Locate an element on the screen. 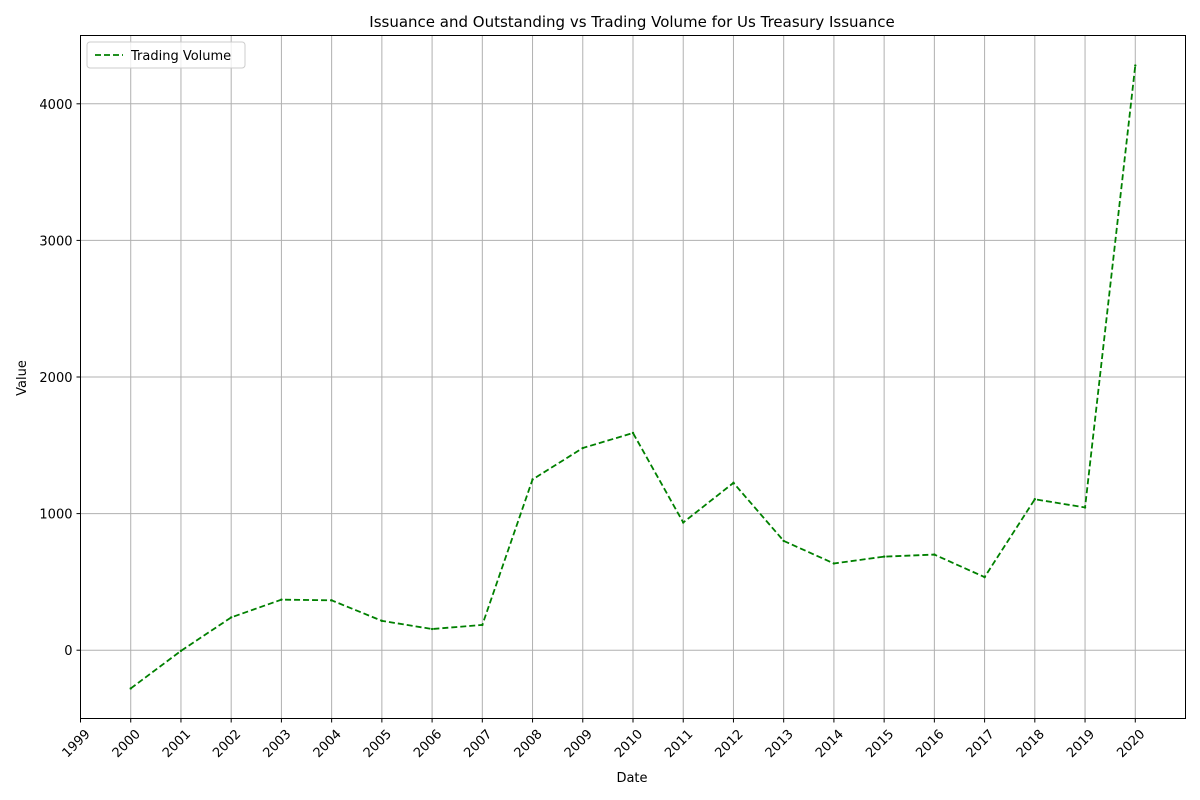 The width and height of the screenshot is (1200, 800). y-tick-label: 2000 is located at coordinates (55, 378).